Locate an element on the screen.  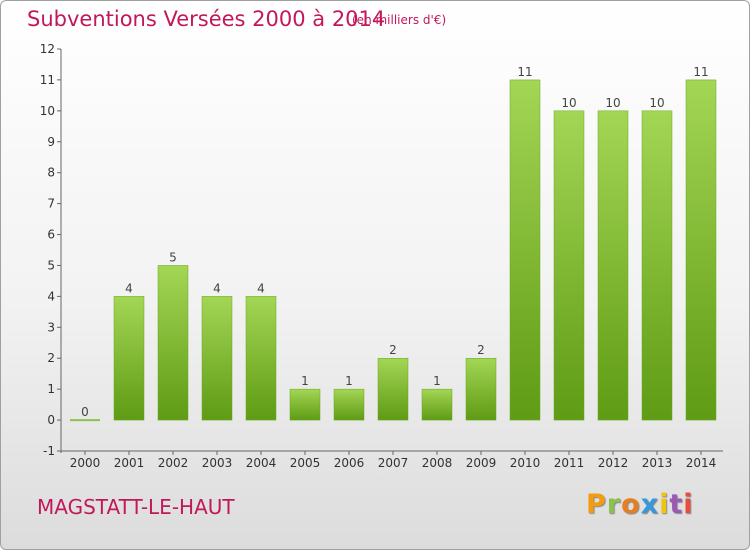
y-tick-label: -1 is located at coordinates (49, 451).